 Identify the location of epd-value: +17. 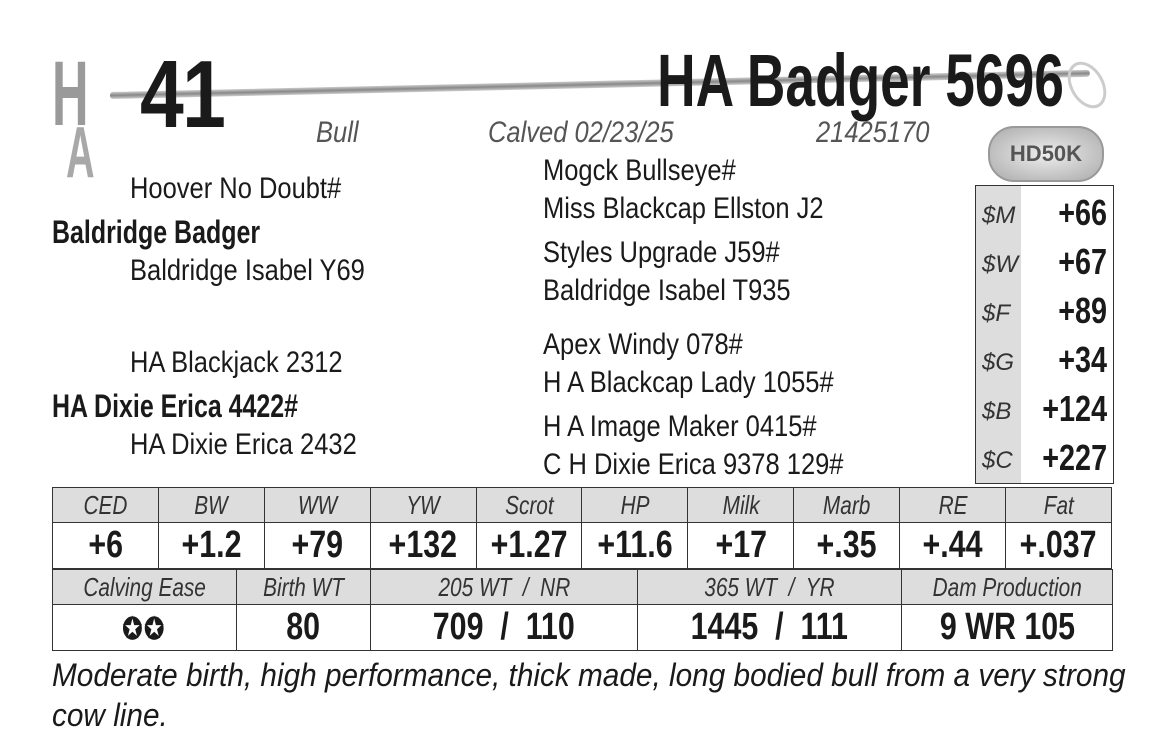
(741, 545).